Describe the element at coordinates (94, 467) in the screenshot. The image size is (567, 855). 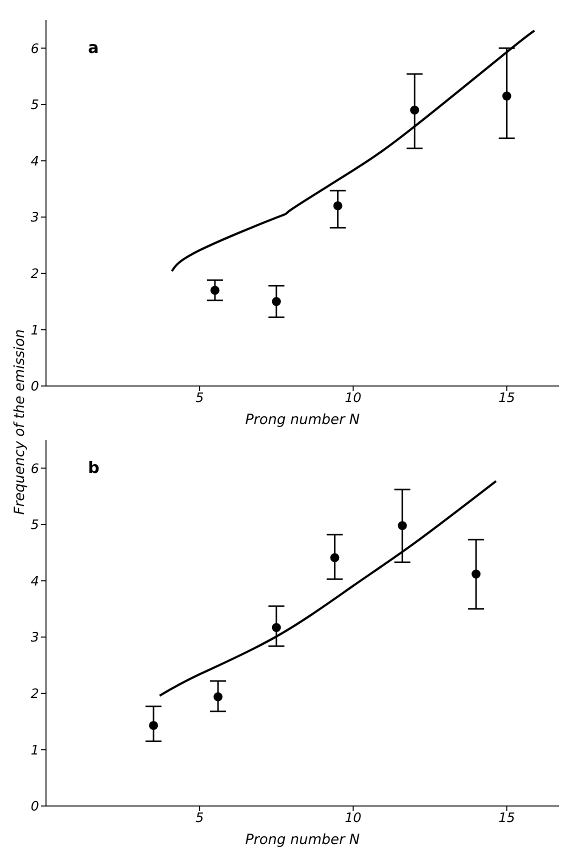
I see `text: b` at that location.